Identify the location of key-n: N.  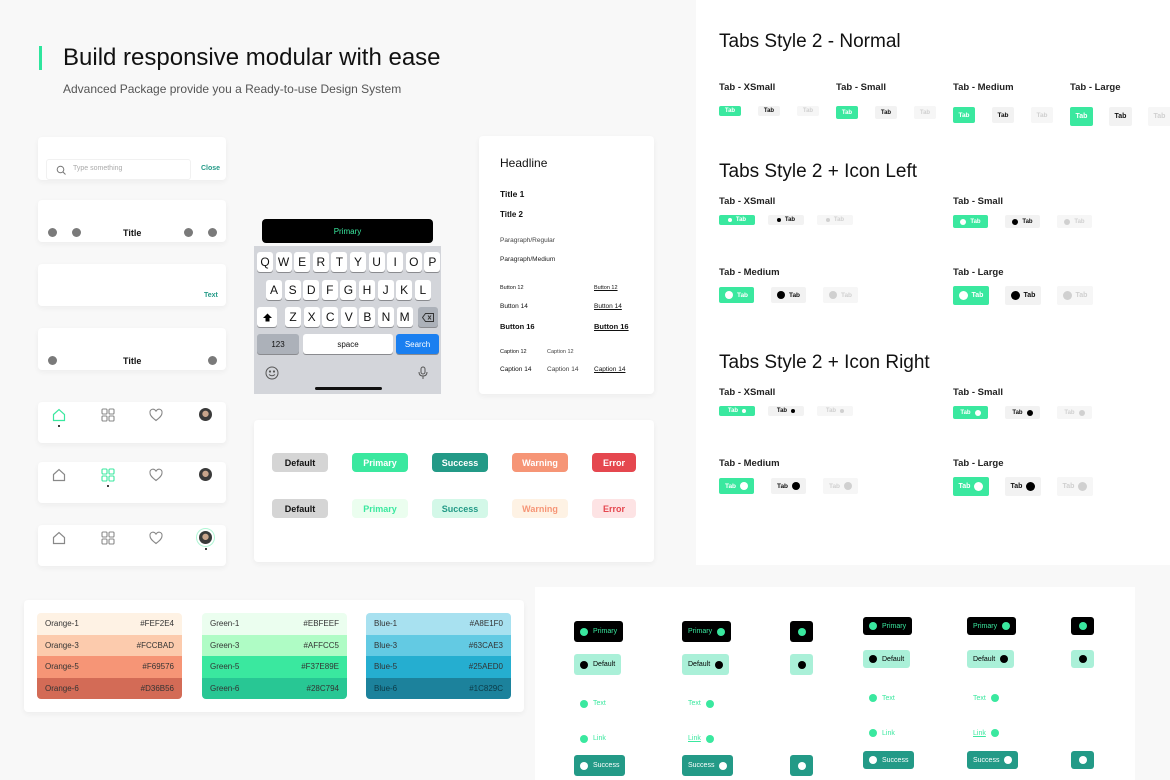
(386, 317).